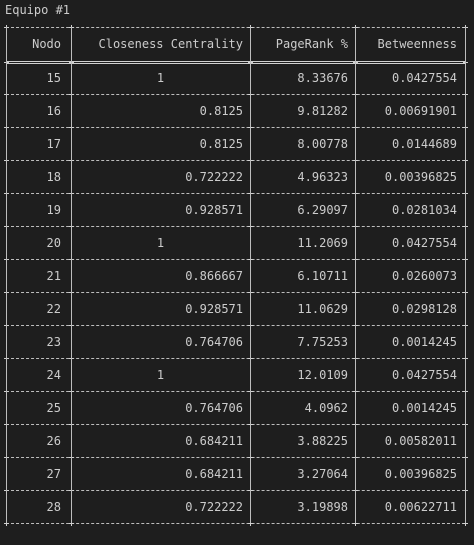 This screenshot has width=474, height=545. I want to click on header-nodo: Nodo, so click(46, 44).